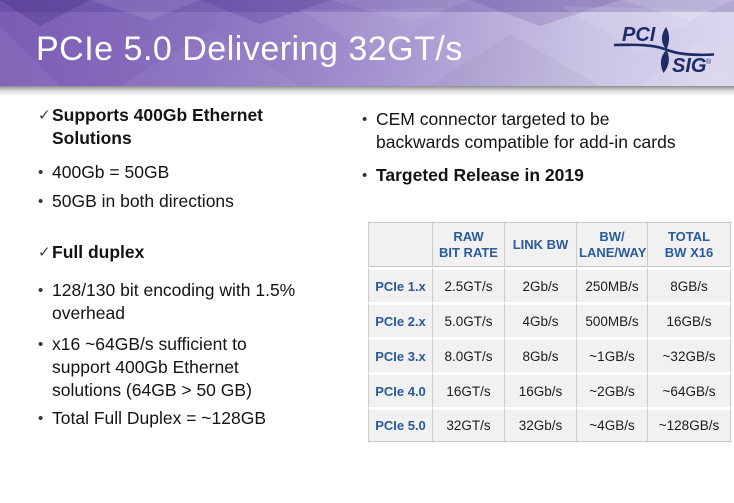  What do you see at coordinates (665, 38) in the screenshot?
I see `logo-leaf-top` at bounding box center [665, 38].